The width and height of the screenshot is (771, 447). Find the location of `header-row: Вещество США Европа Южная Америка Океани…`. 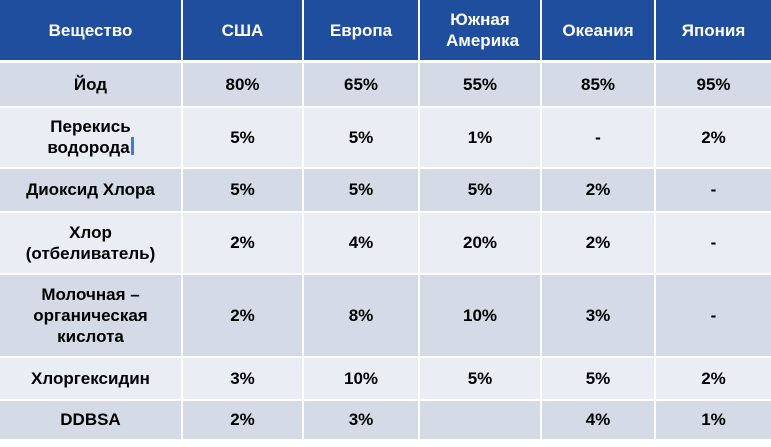

header-row: Вещество США Европа Южная Америка Океани… is located at coordinates (385, 31).